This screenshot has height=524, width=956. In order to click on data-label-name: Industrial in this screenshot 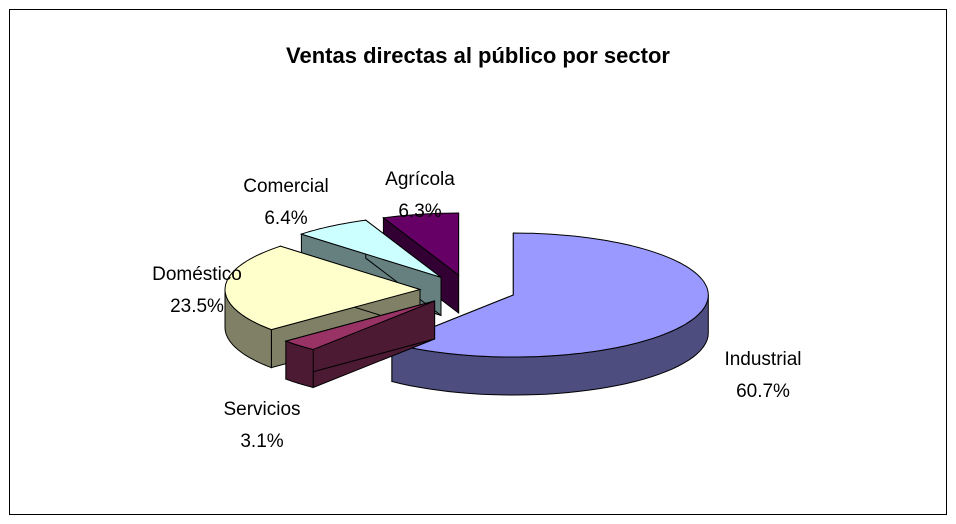, I will do `click(762, 359)`.